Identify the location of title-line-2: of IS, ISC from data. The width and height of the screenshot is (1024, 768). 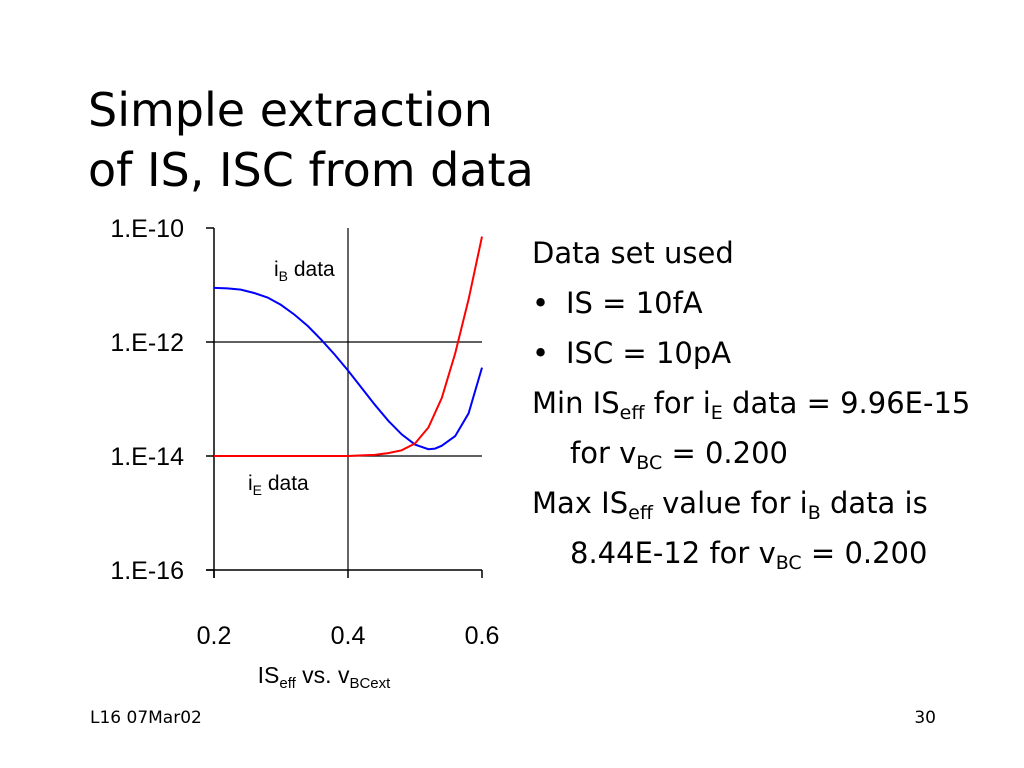
(311, 170).